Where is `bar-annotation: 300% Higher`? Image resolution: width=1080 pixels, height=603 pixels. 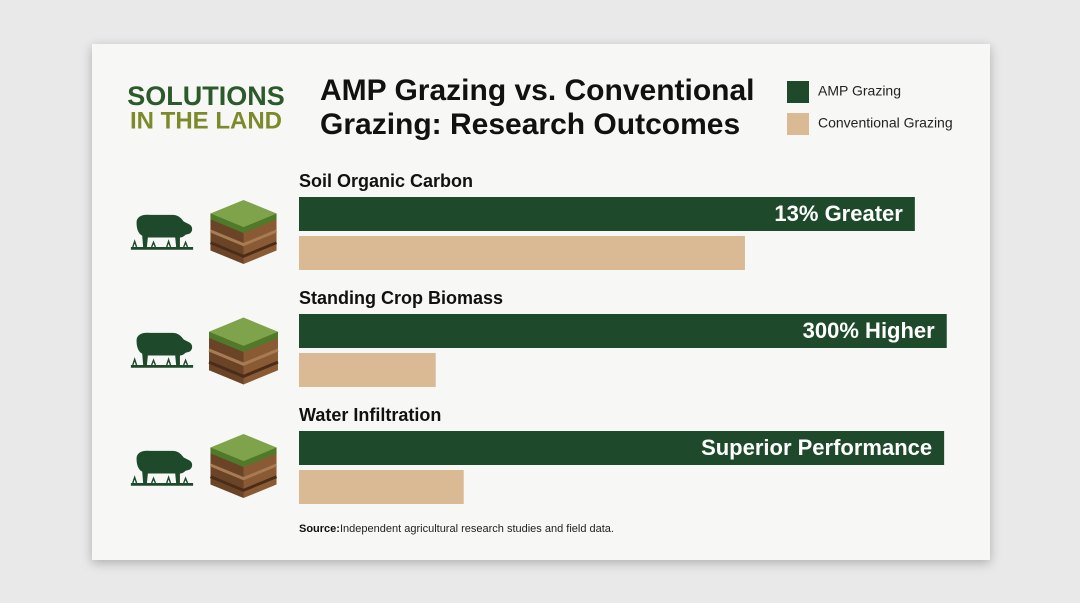
bar-annotation: 300% Higher is located at coordinates (869, 330).